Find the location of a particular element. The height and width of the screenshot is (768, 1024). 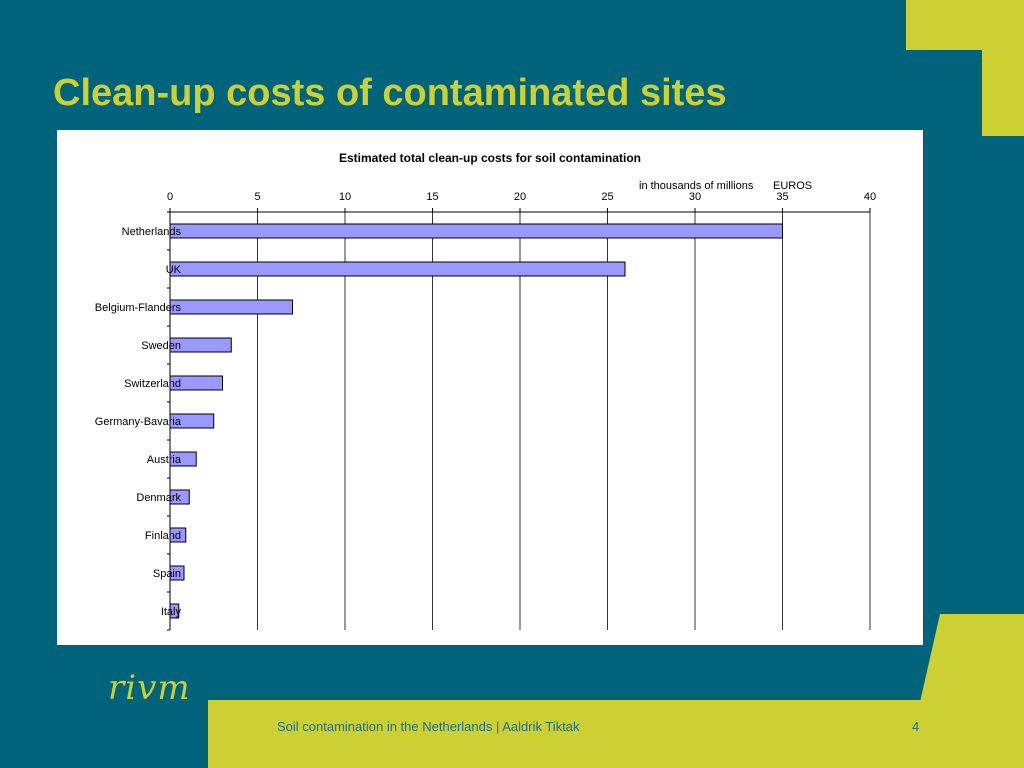

category-label: Sweden is located at coordinates (161, 346).